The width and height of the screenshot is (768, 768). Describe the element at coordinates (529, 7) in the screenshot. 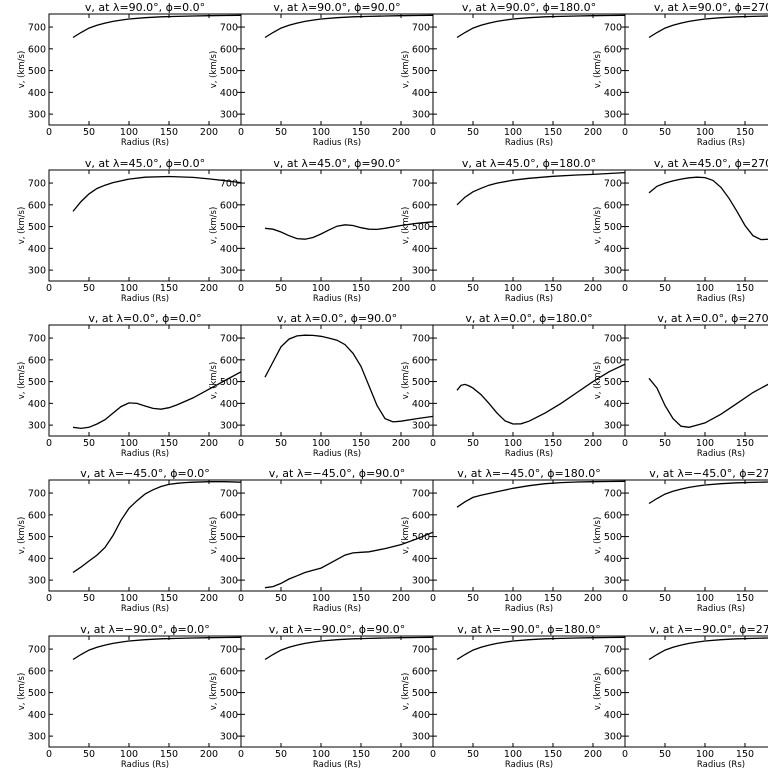

I see `panel-title: v, at λ=90.0°, ϕ=180.0°` at that location.